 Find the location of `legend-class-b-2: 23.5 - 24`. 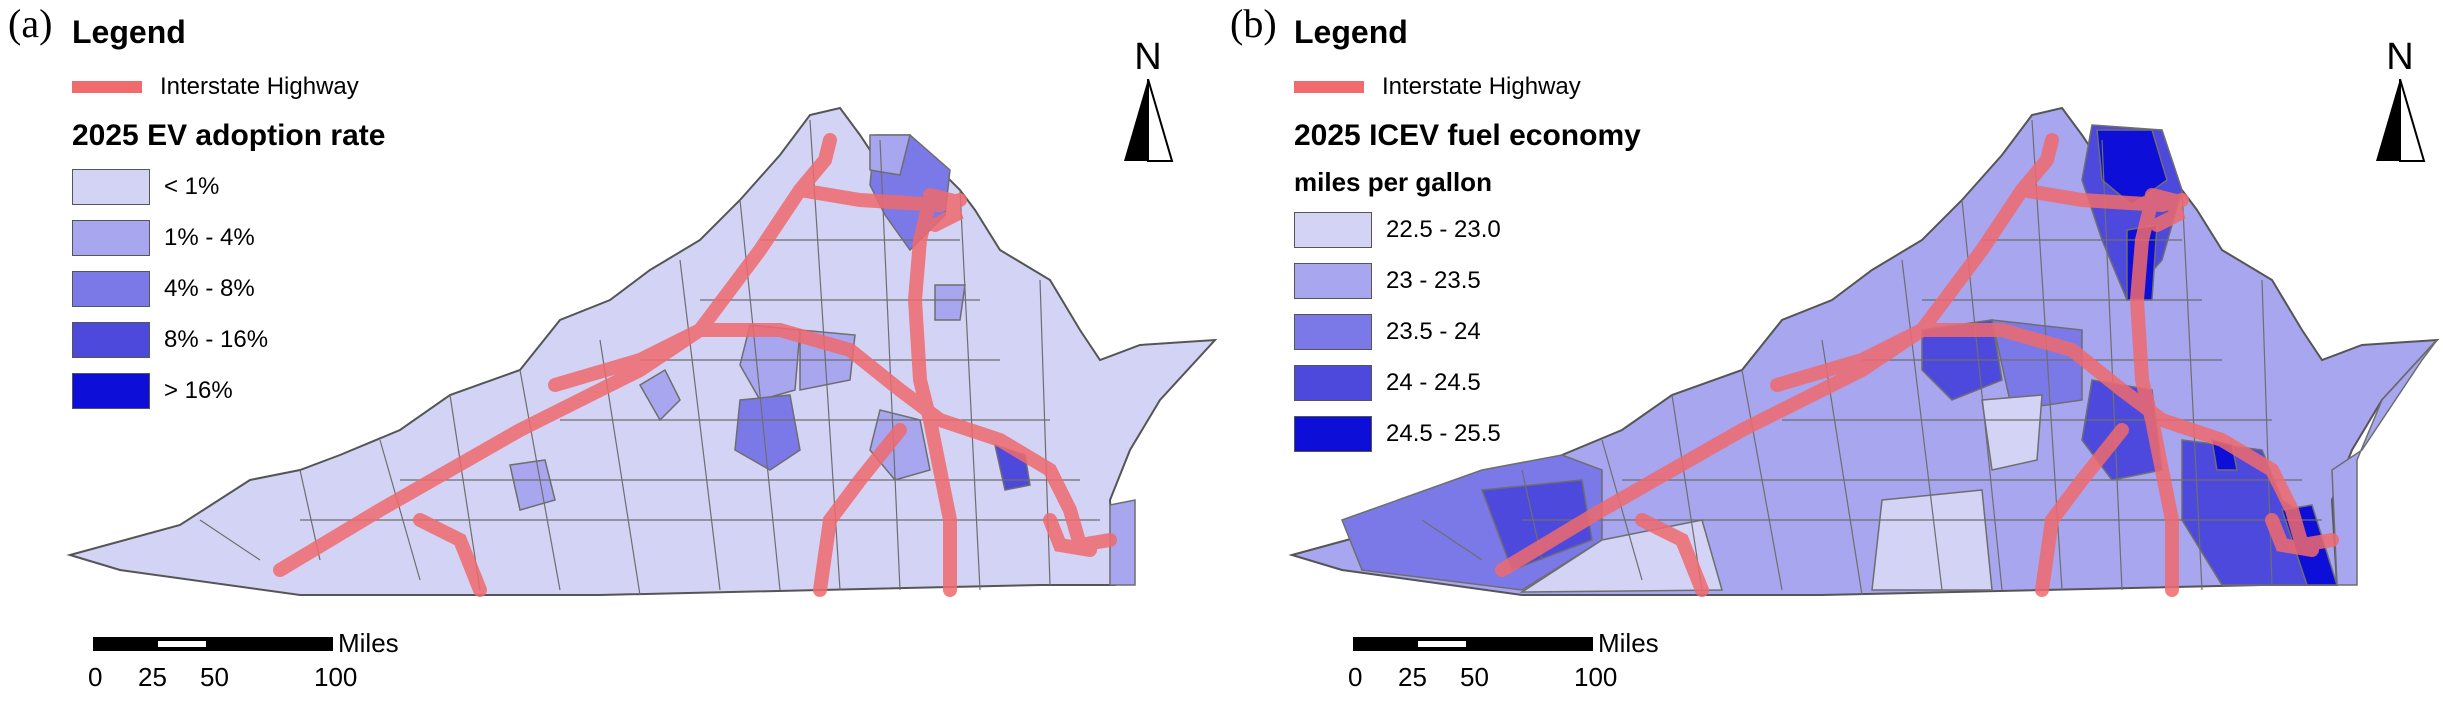

legend-class-b-2: 23.5 - 24 is located at coordinates (1467, 332).